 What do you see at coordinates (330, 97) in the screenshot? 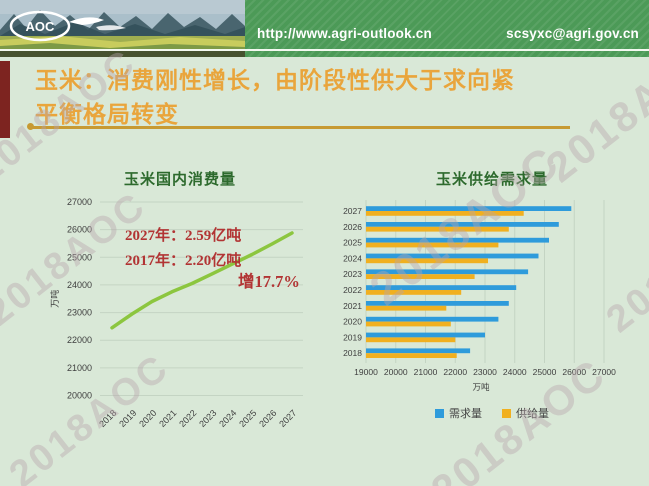
I see `slide-title: 玉米：消费刚性增长，由阶段性供大于求向紧 平衡格局转变` at bounding box center [330, 97].